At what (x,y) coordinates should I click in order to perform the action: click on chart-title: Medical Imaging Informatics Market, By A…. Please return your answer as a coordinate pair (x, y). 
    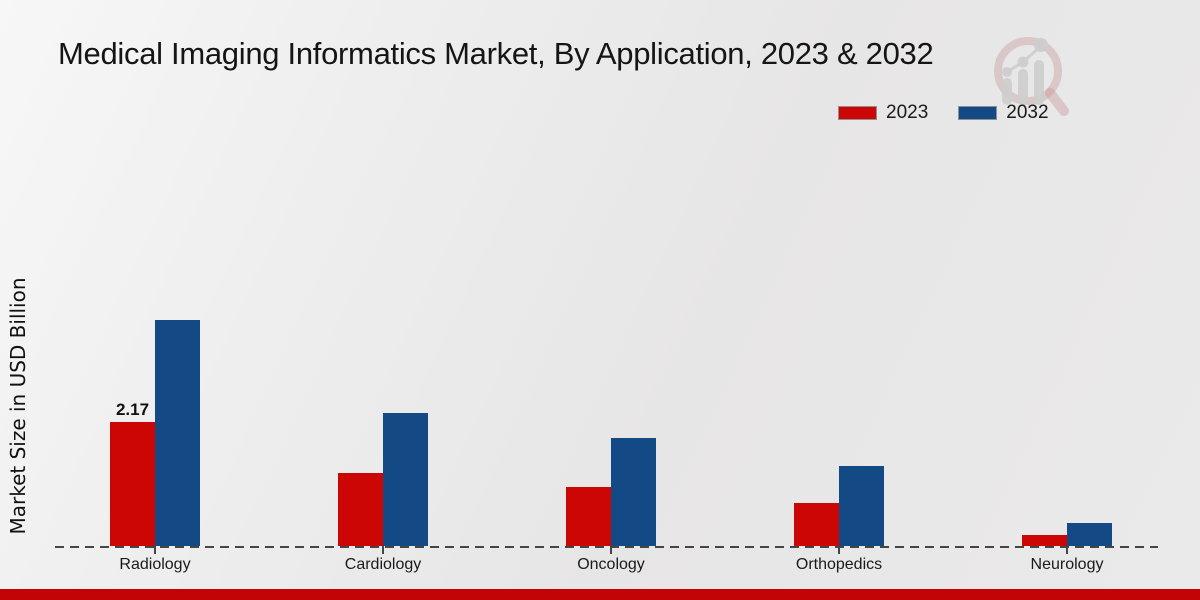
    Looking at the image, I should click on (496, 53).